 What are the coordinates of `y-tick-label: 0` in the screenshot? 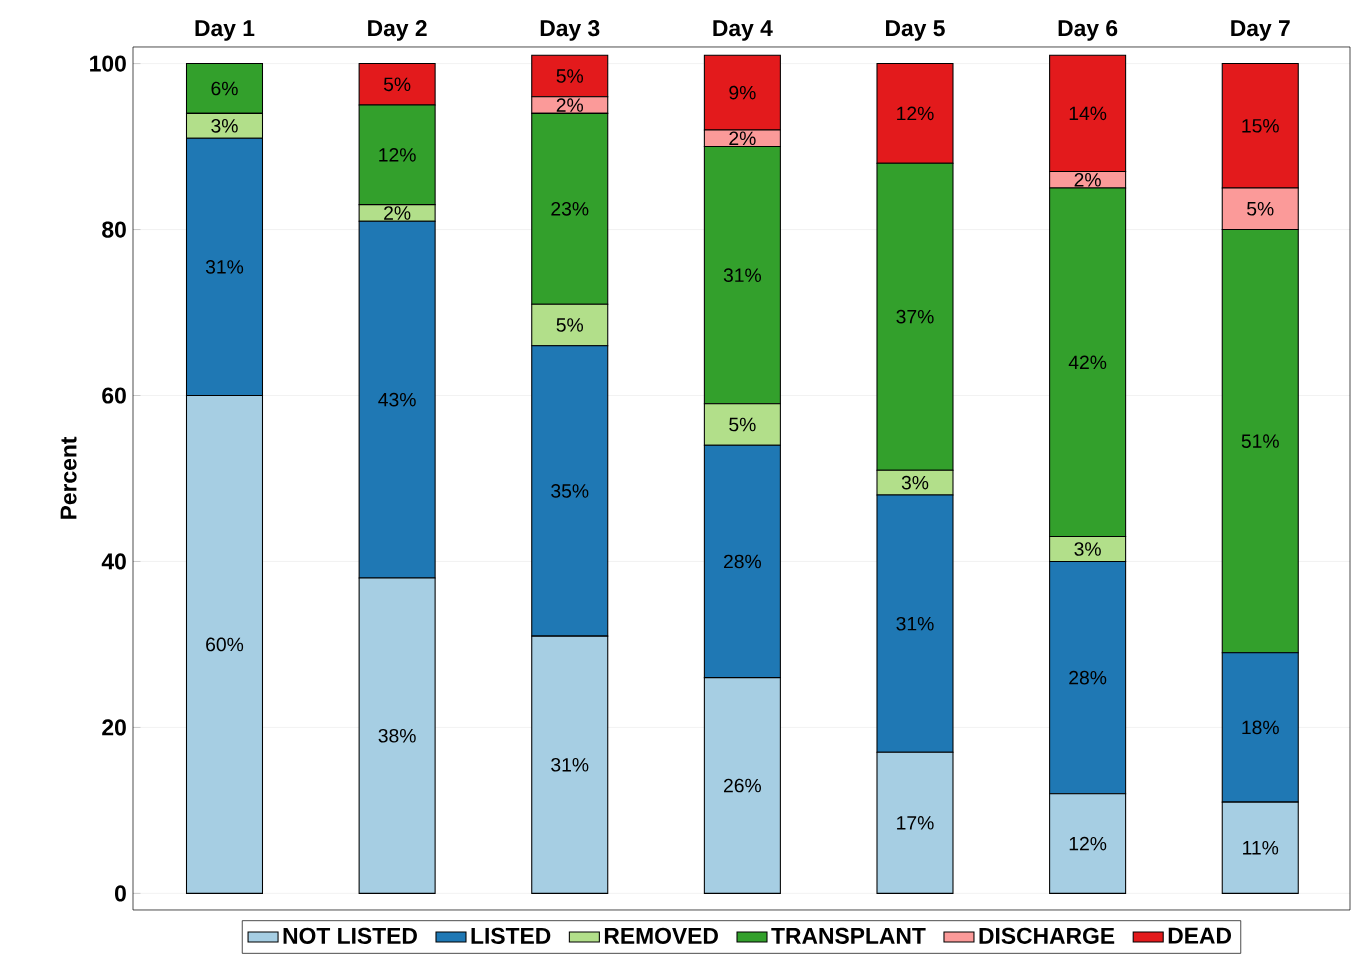 It's located at (120, 893).